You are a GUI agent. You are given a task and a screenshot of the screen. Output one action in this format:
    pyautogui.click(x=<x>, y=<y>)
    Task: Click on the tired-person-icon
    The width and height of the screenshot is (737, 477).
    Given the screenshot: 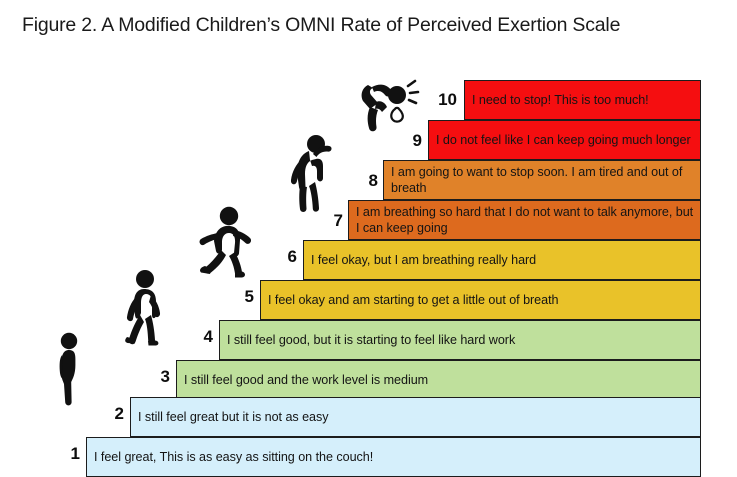 What is the action you would take?
    pyautogui.click(x=311, y=172)
    